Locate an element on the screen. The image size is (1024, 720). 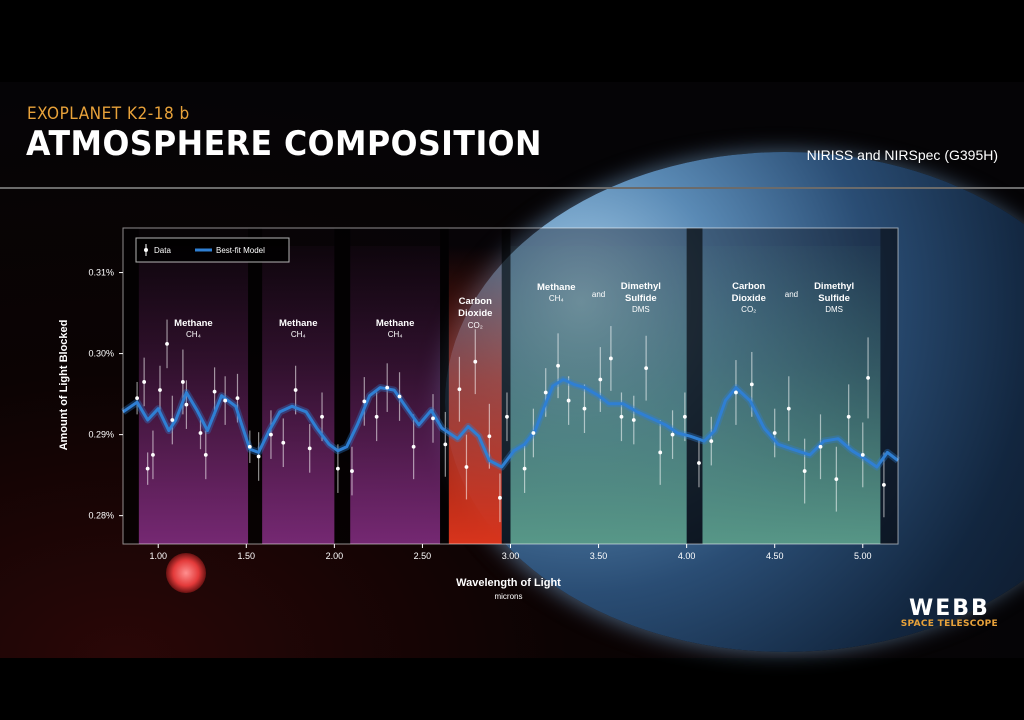
band-dms is located at coordinates (791, 395).